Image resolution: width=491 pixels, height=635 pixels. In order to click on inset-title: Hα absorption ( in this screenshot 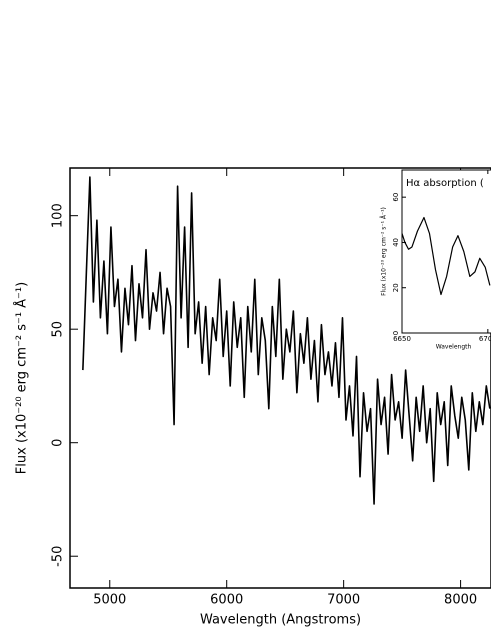, I will do `click(445, 183)`.